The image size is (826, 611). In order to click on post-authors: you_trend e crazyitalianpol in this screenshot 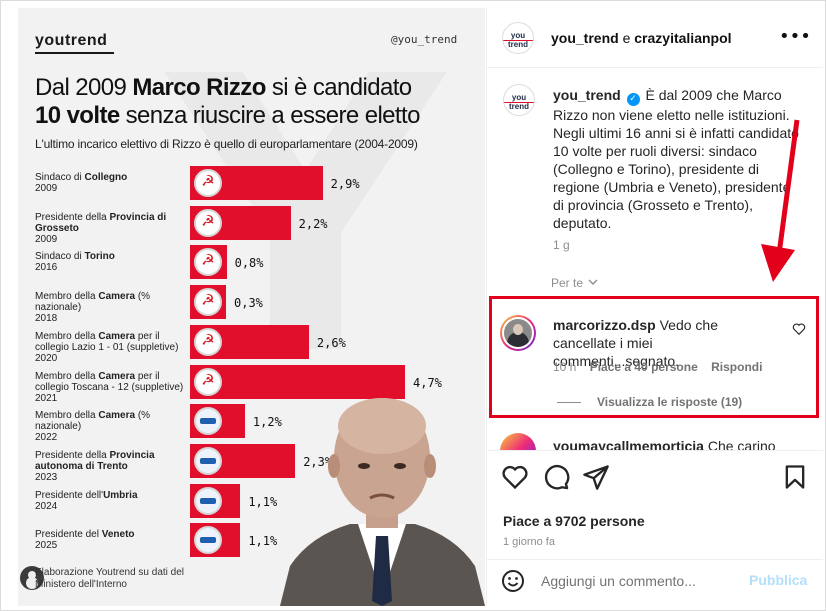, I will do `click(641, 38)`.